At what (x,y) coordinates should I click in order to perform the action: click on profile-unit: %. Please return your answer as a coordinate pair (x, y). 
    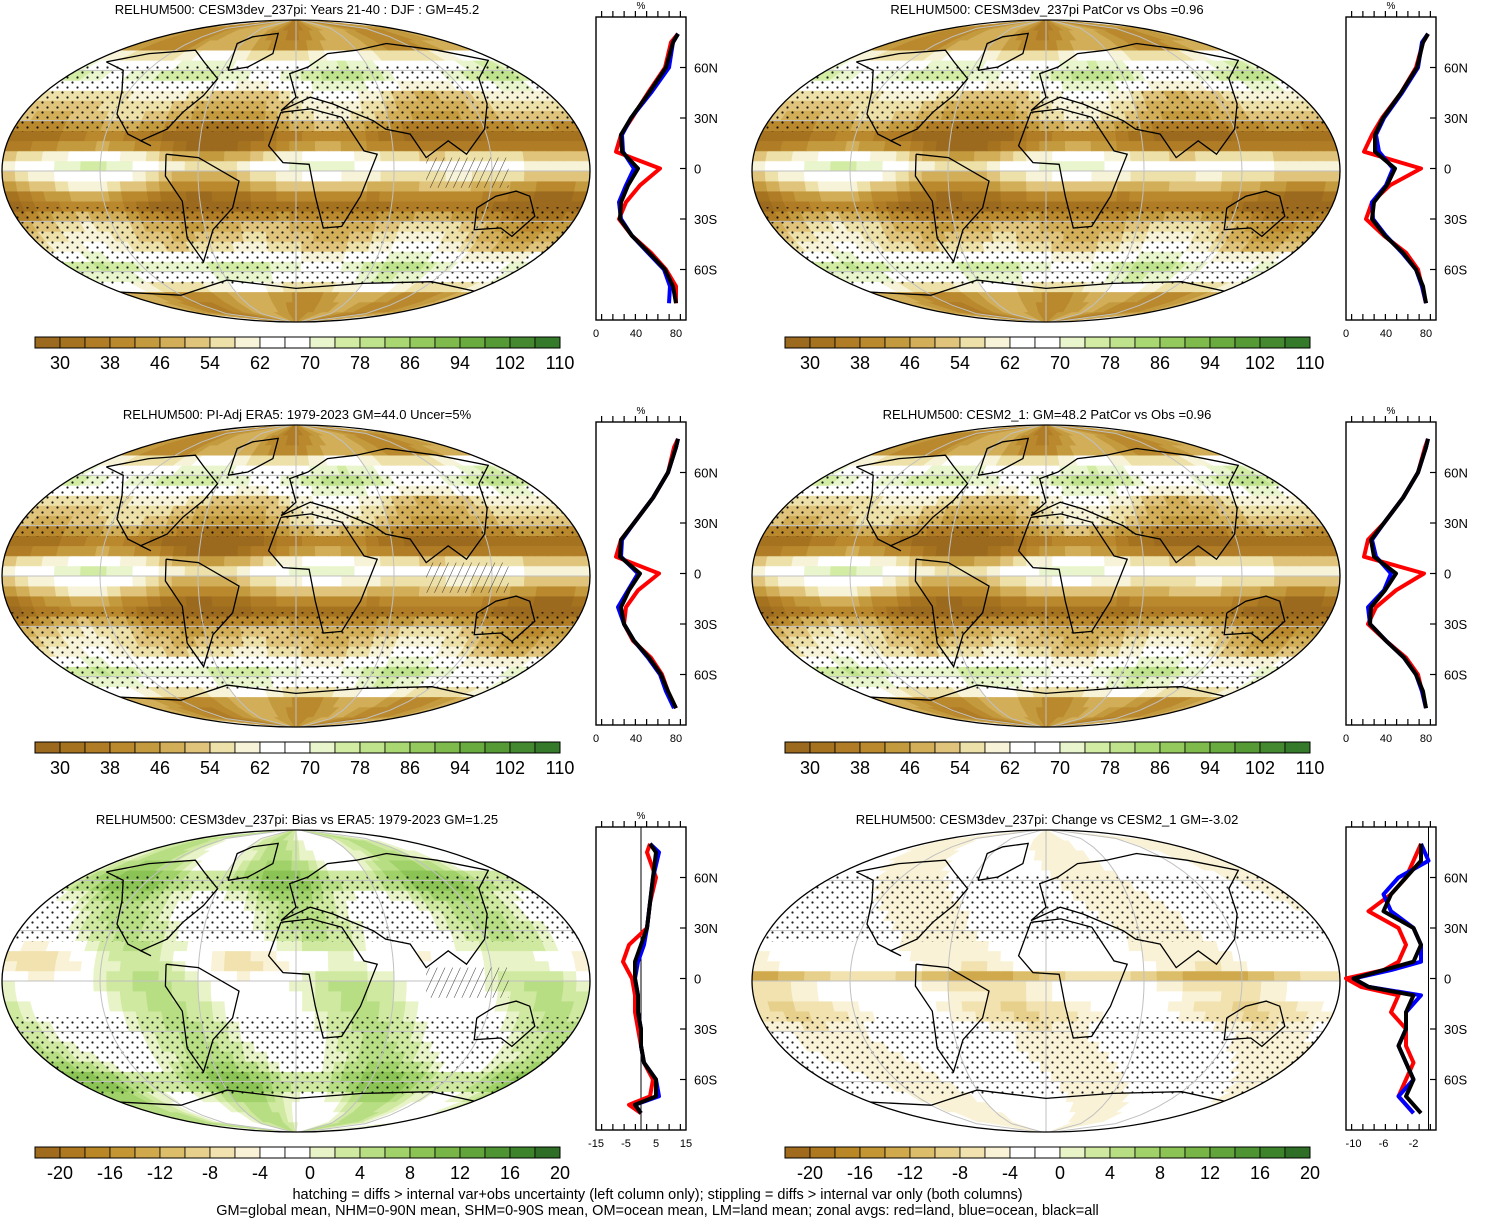
    Looking at the image, I should click on (641, 816).